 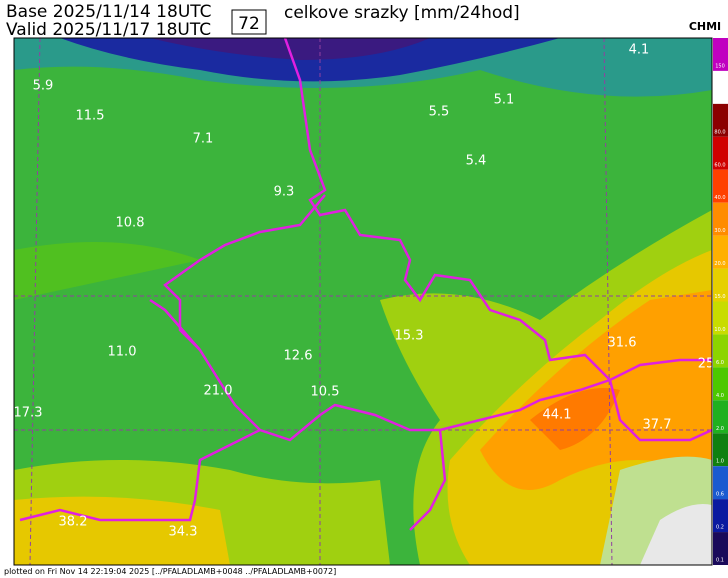 What do you see at coordinates (719, 132) in the screenshot?
I see `colorbar-label: 80.0` at bounding box center [719, 132].